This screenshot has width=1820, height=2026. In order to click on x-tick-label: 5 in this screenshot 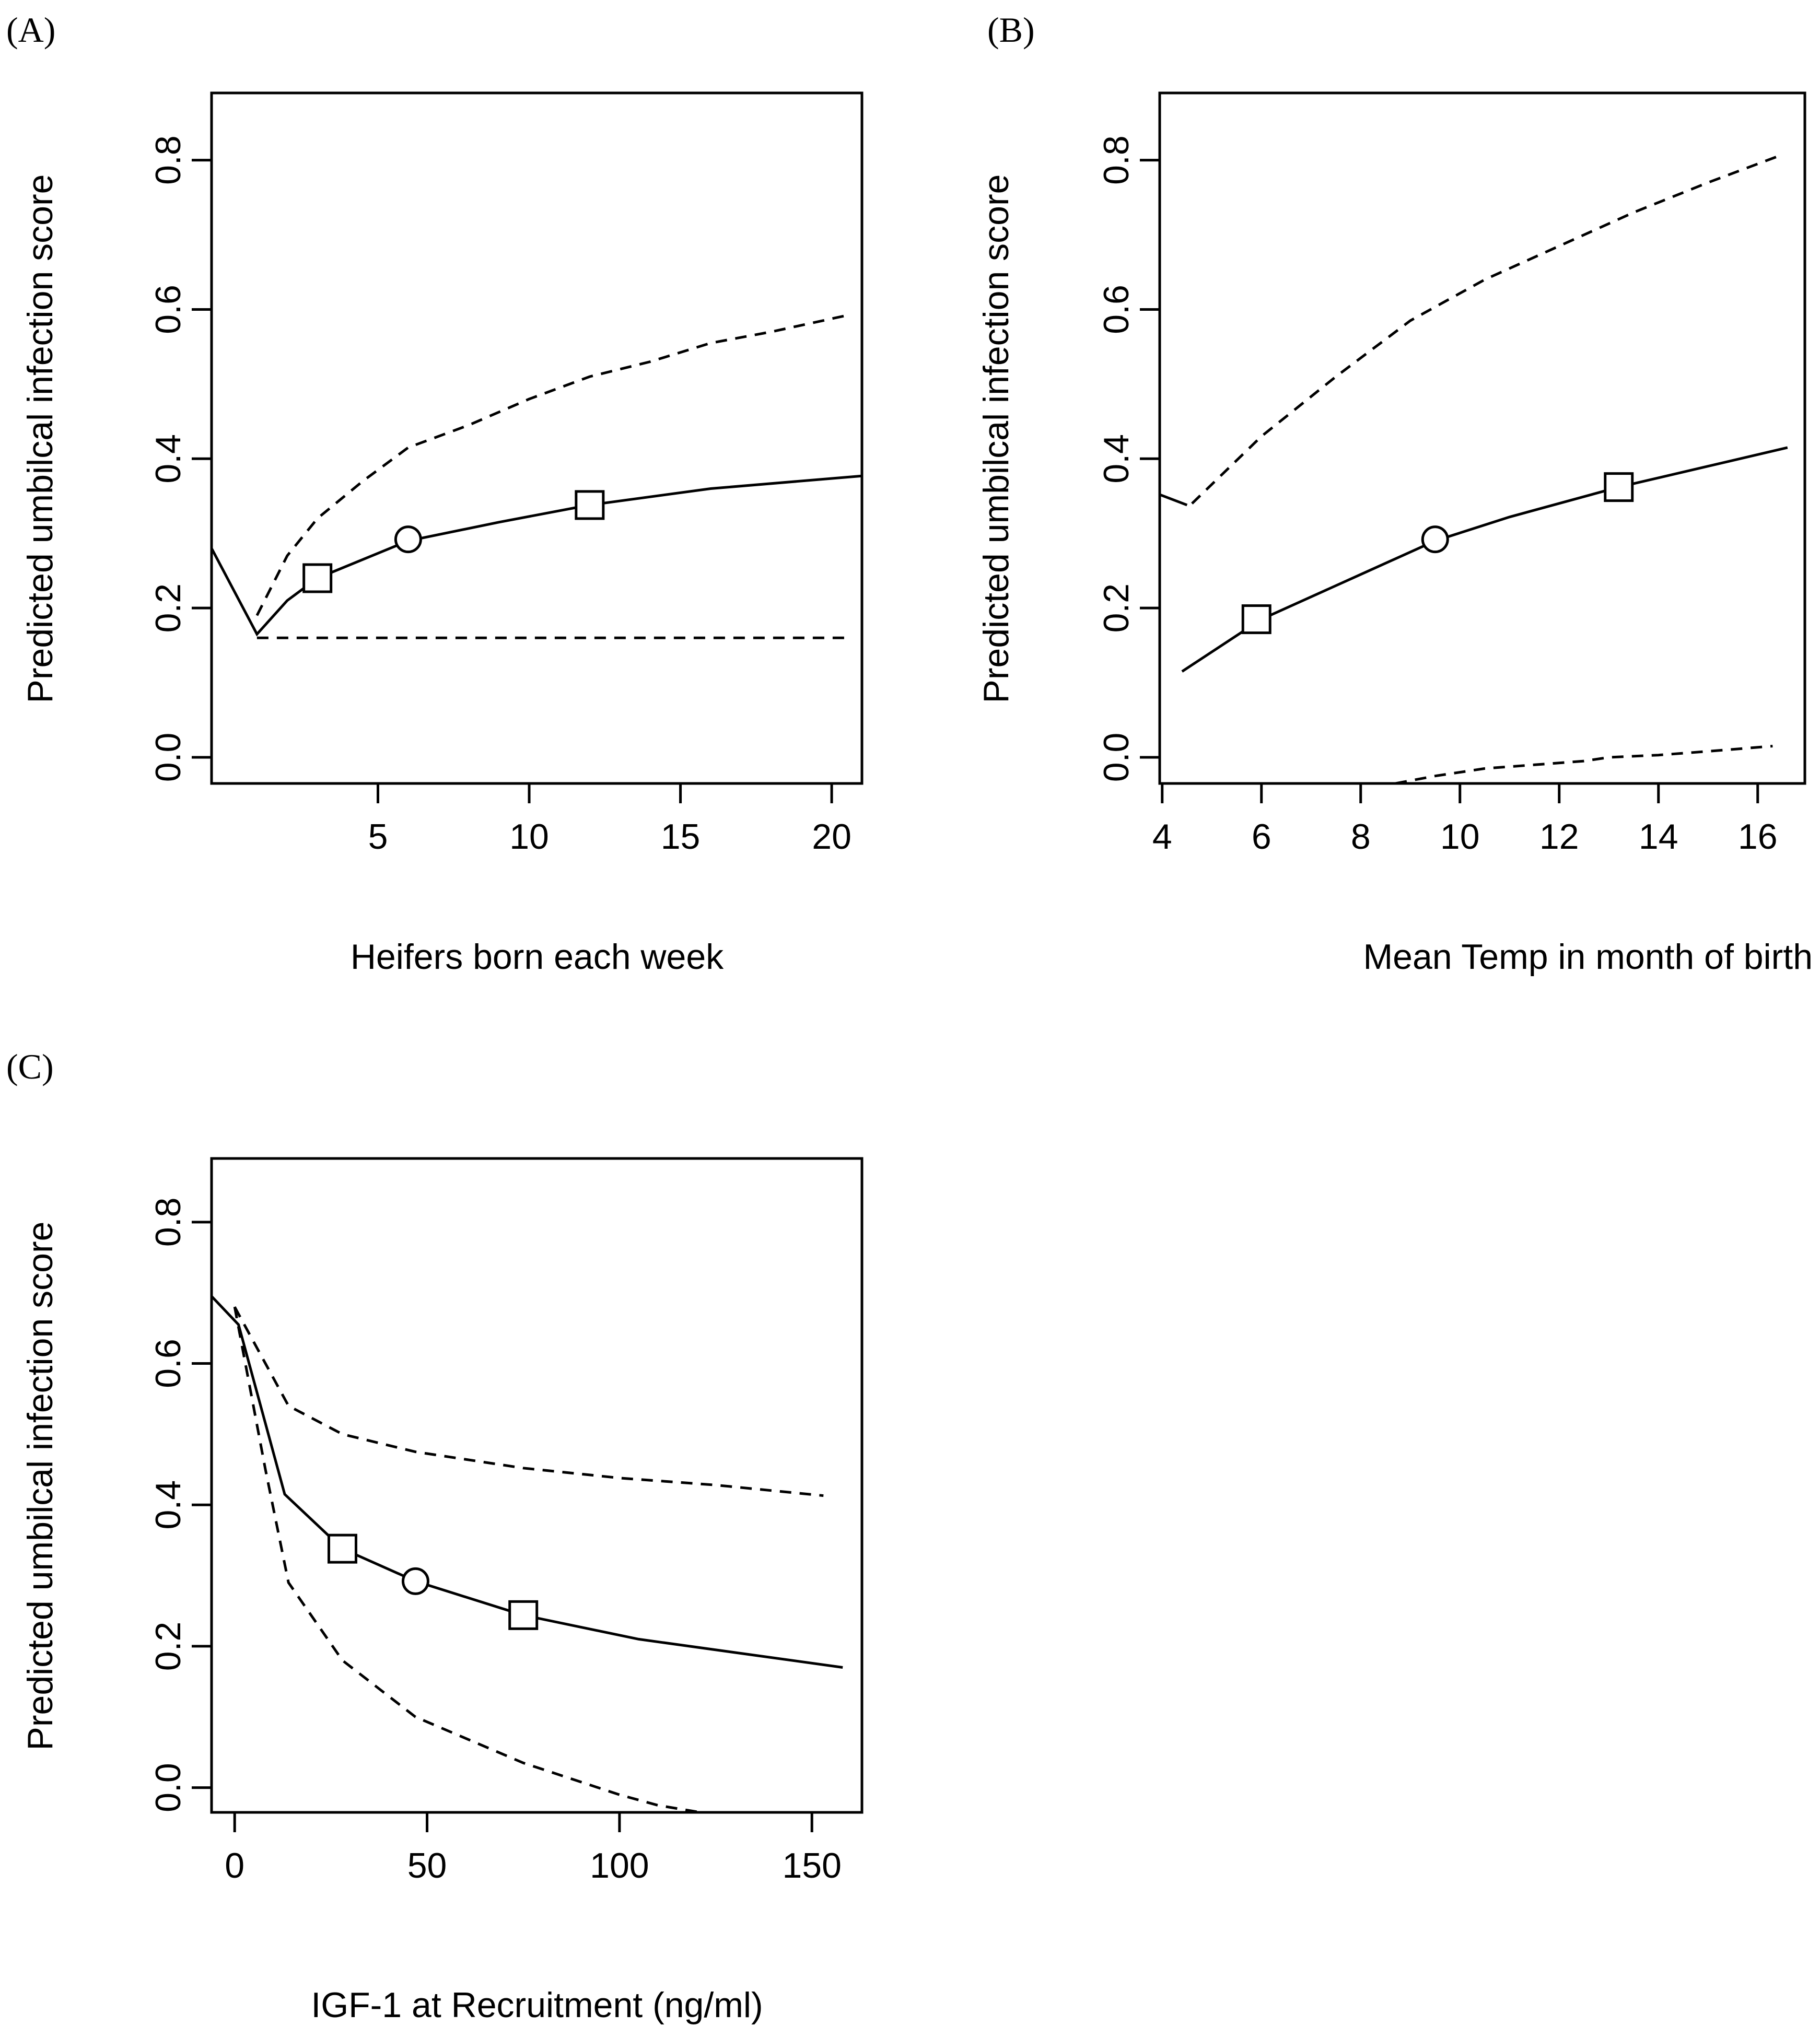, I will do `click(378, 837)`.